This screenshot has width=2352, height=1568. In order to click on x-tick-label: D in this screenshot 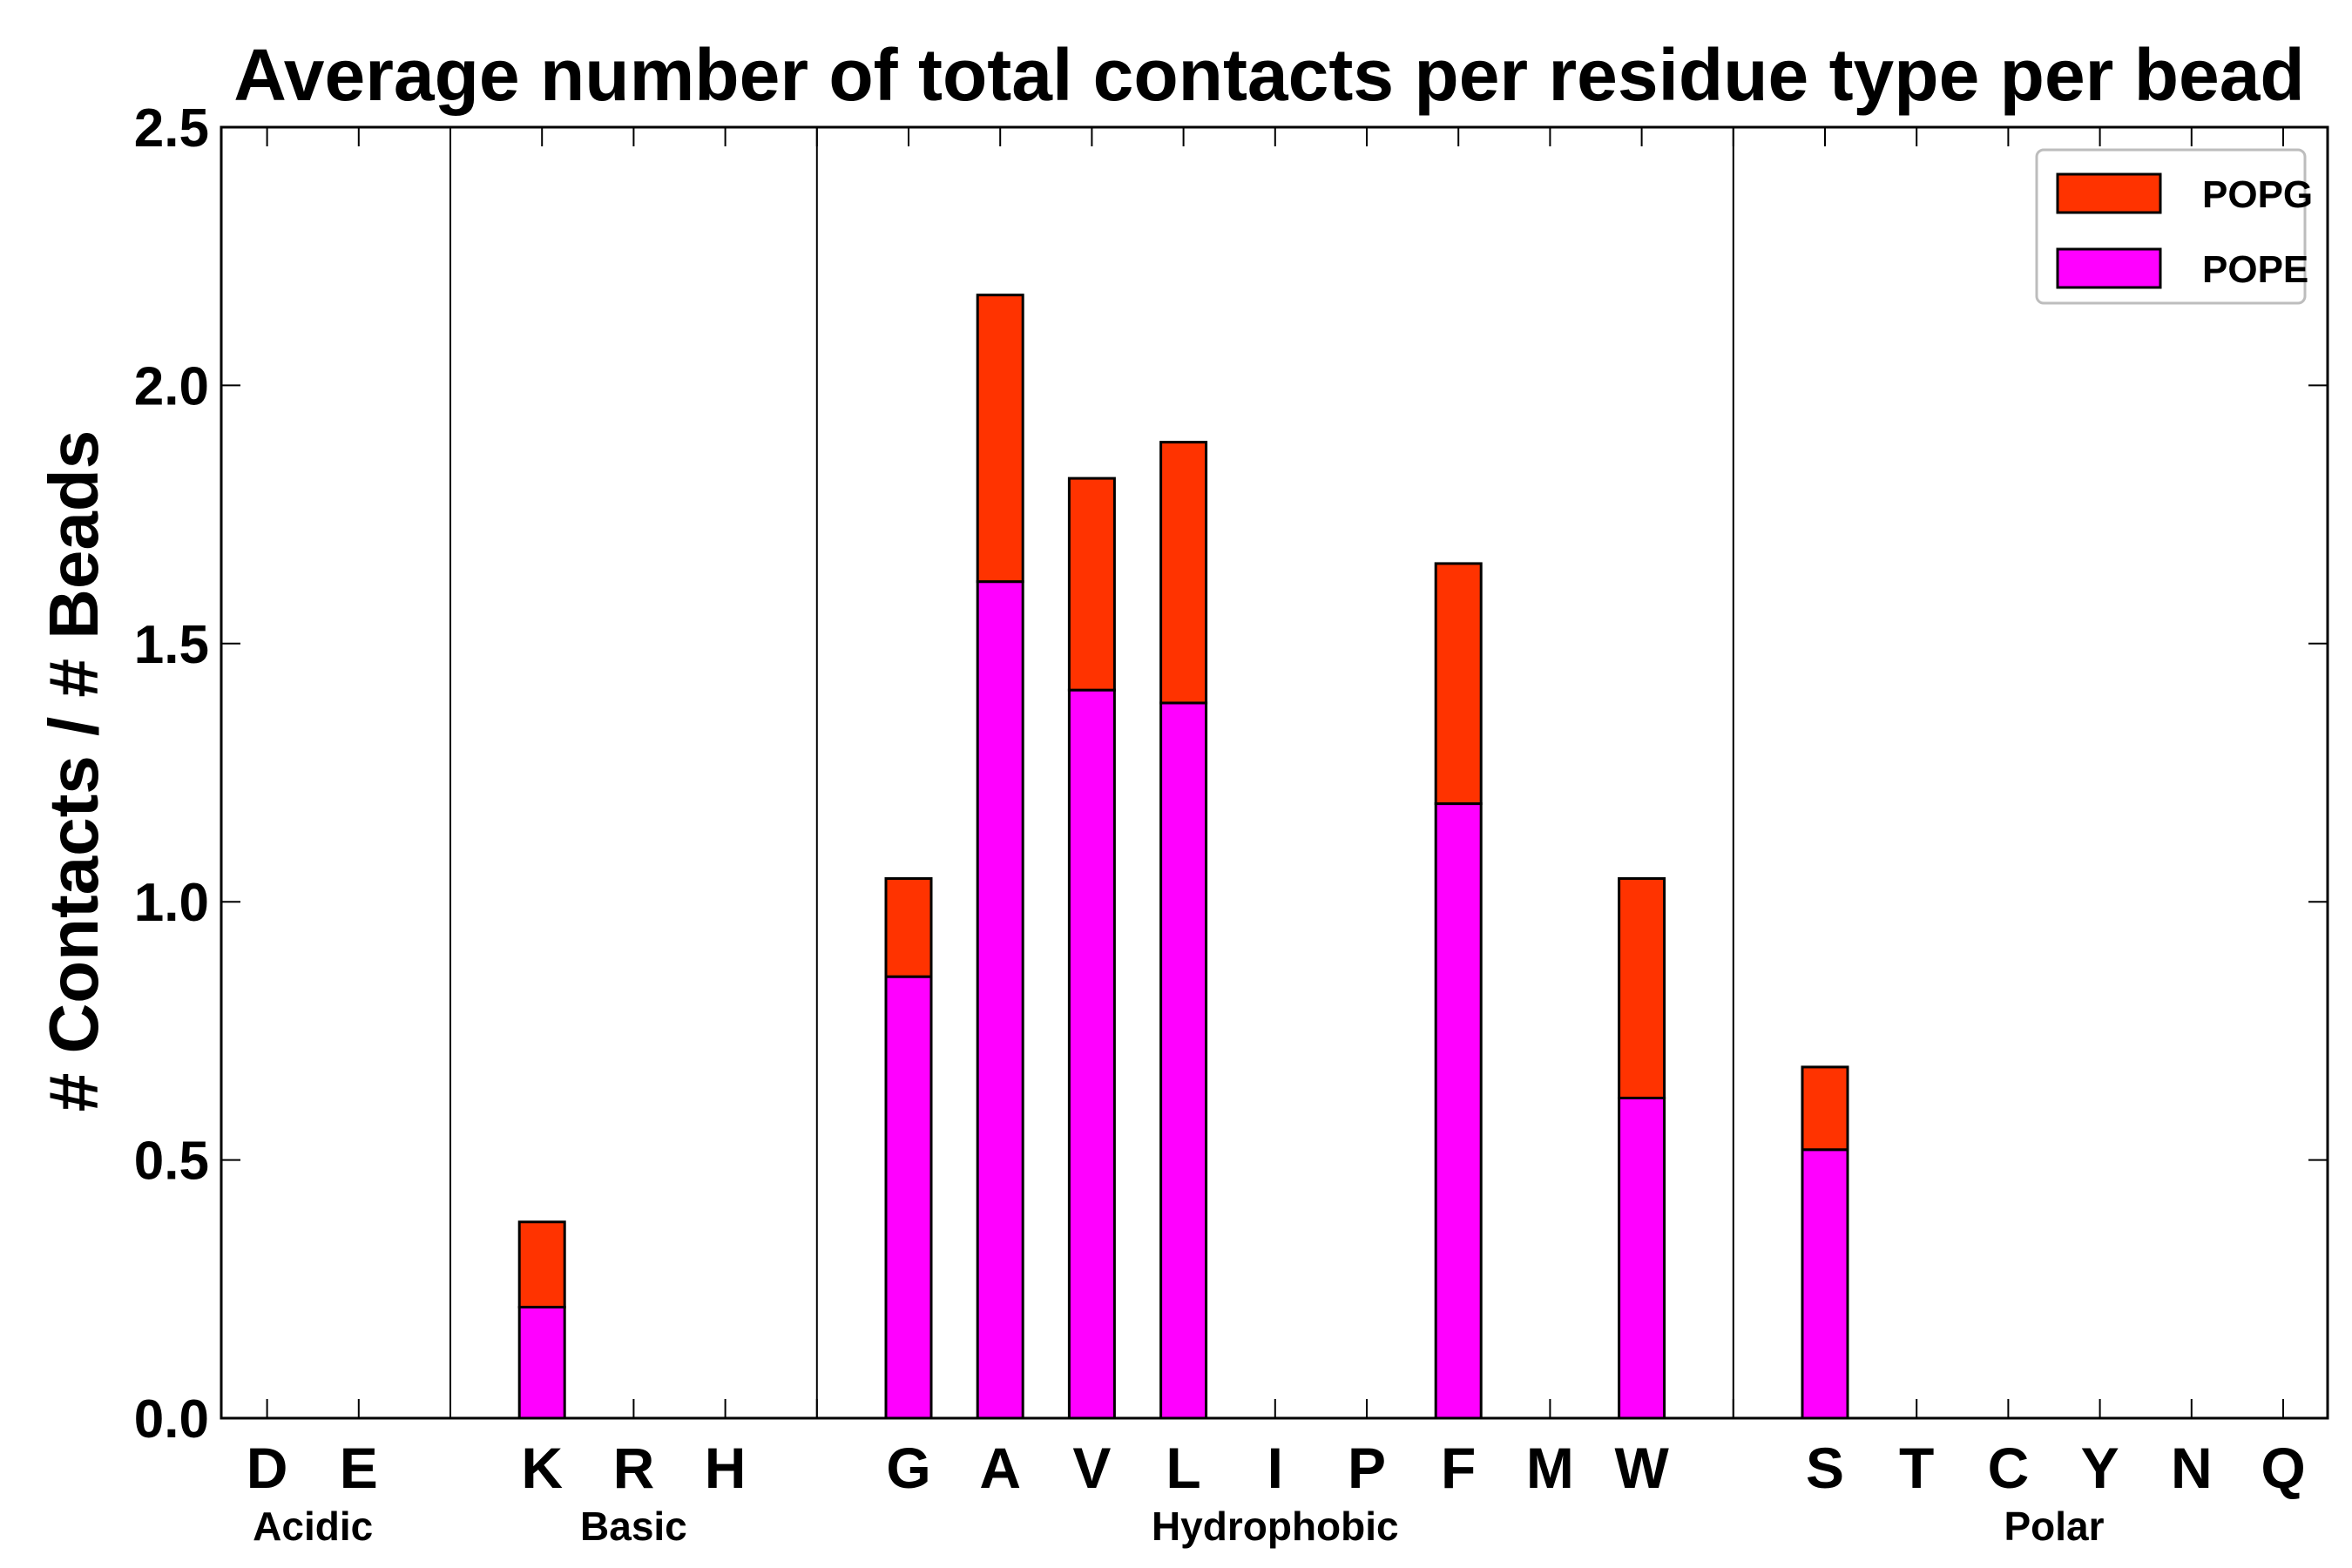, I will do `click(267, 1468)`.